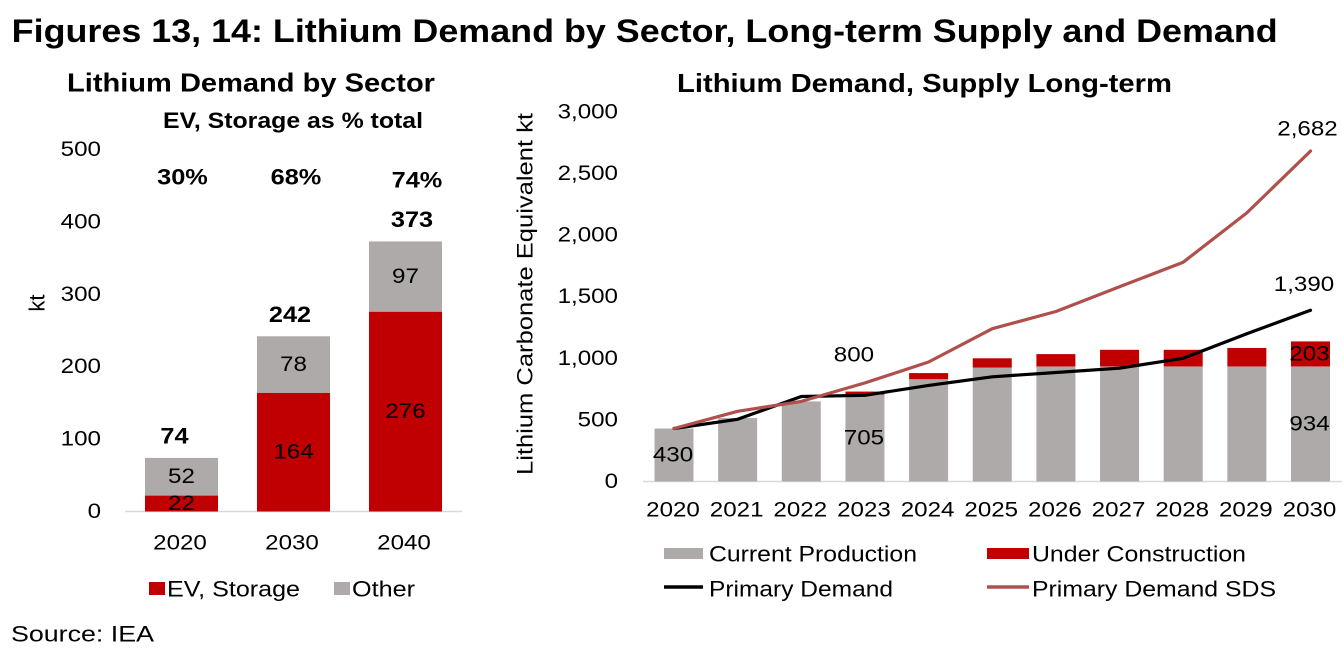  What do you see at coordinates (929, 376) in the screenshot?
I see `bar-under-construction-2024` at bounding box center [929, 376].